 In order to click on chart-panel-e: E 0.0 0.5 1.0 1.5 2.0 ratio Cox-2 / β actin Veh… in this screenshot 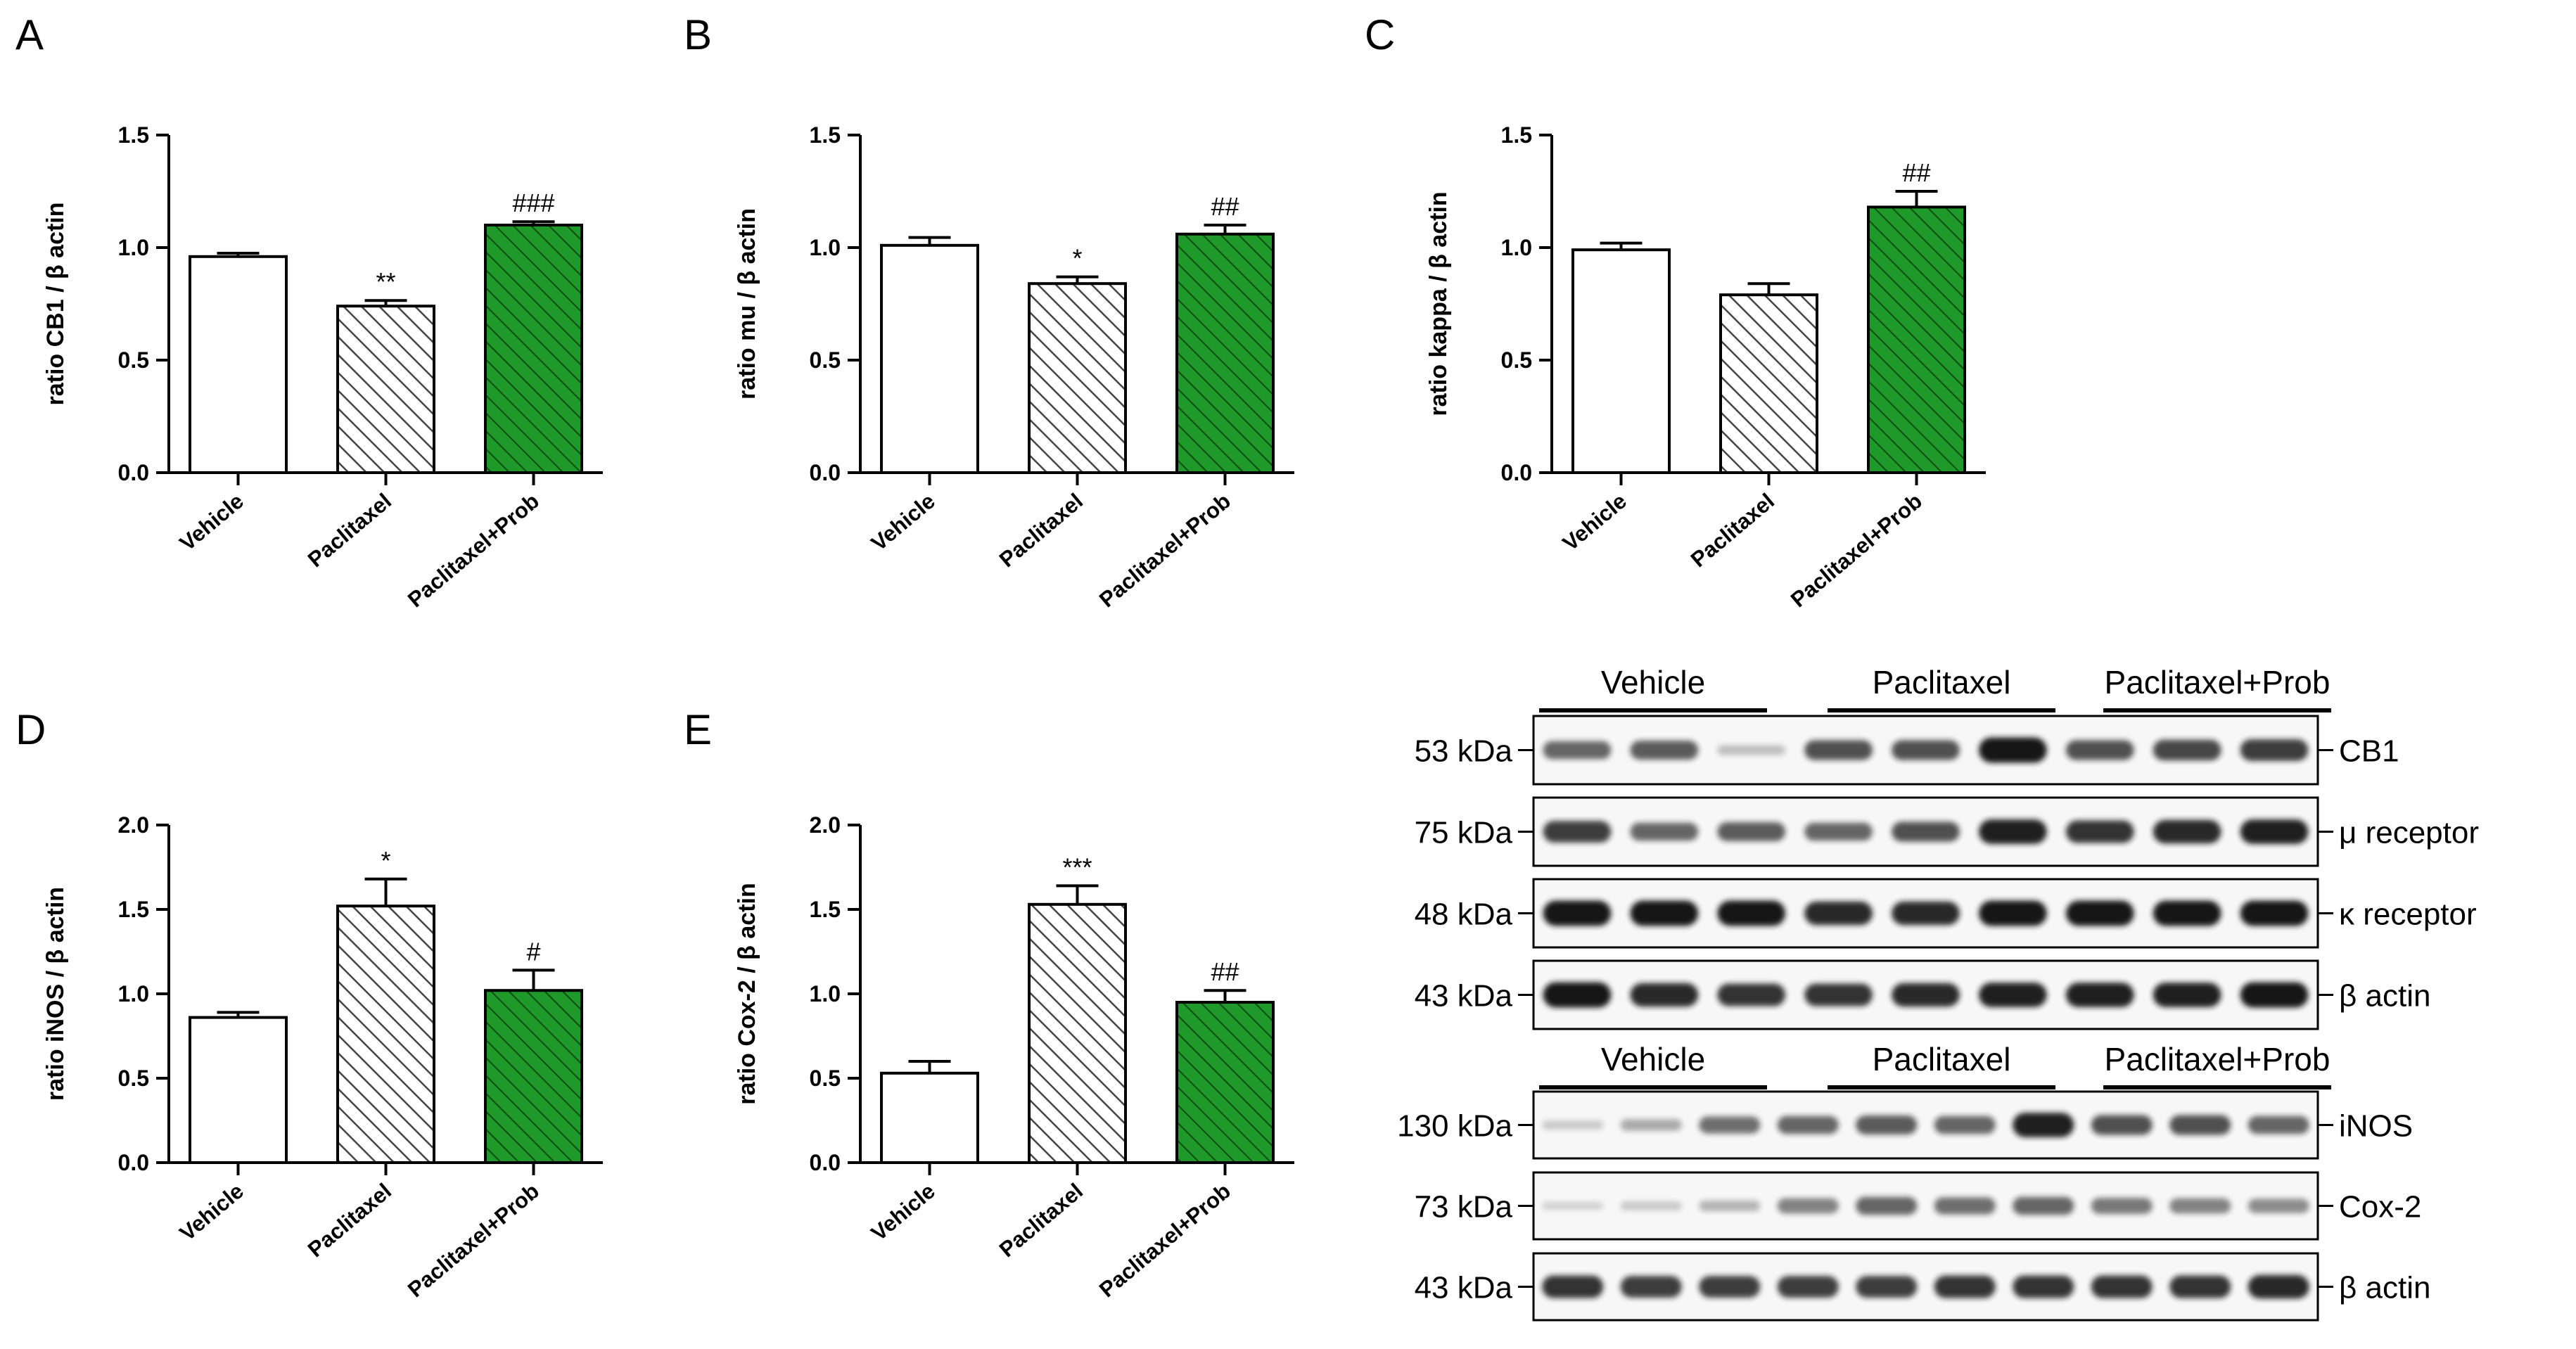, I will do `click(989, 1004)`.